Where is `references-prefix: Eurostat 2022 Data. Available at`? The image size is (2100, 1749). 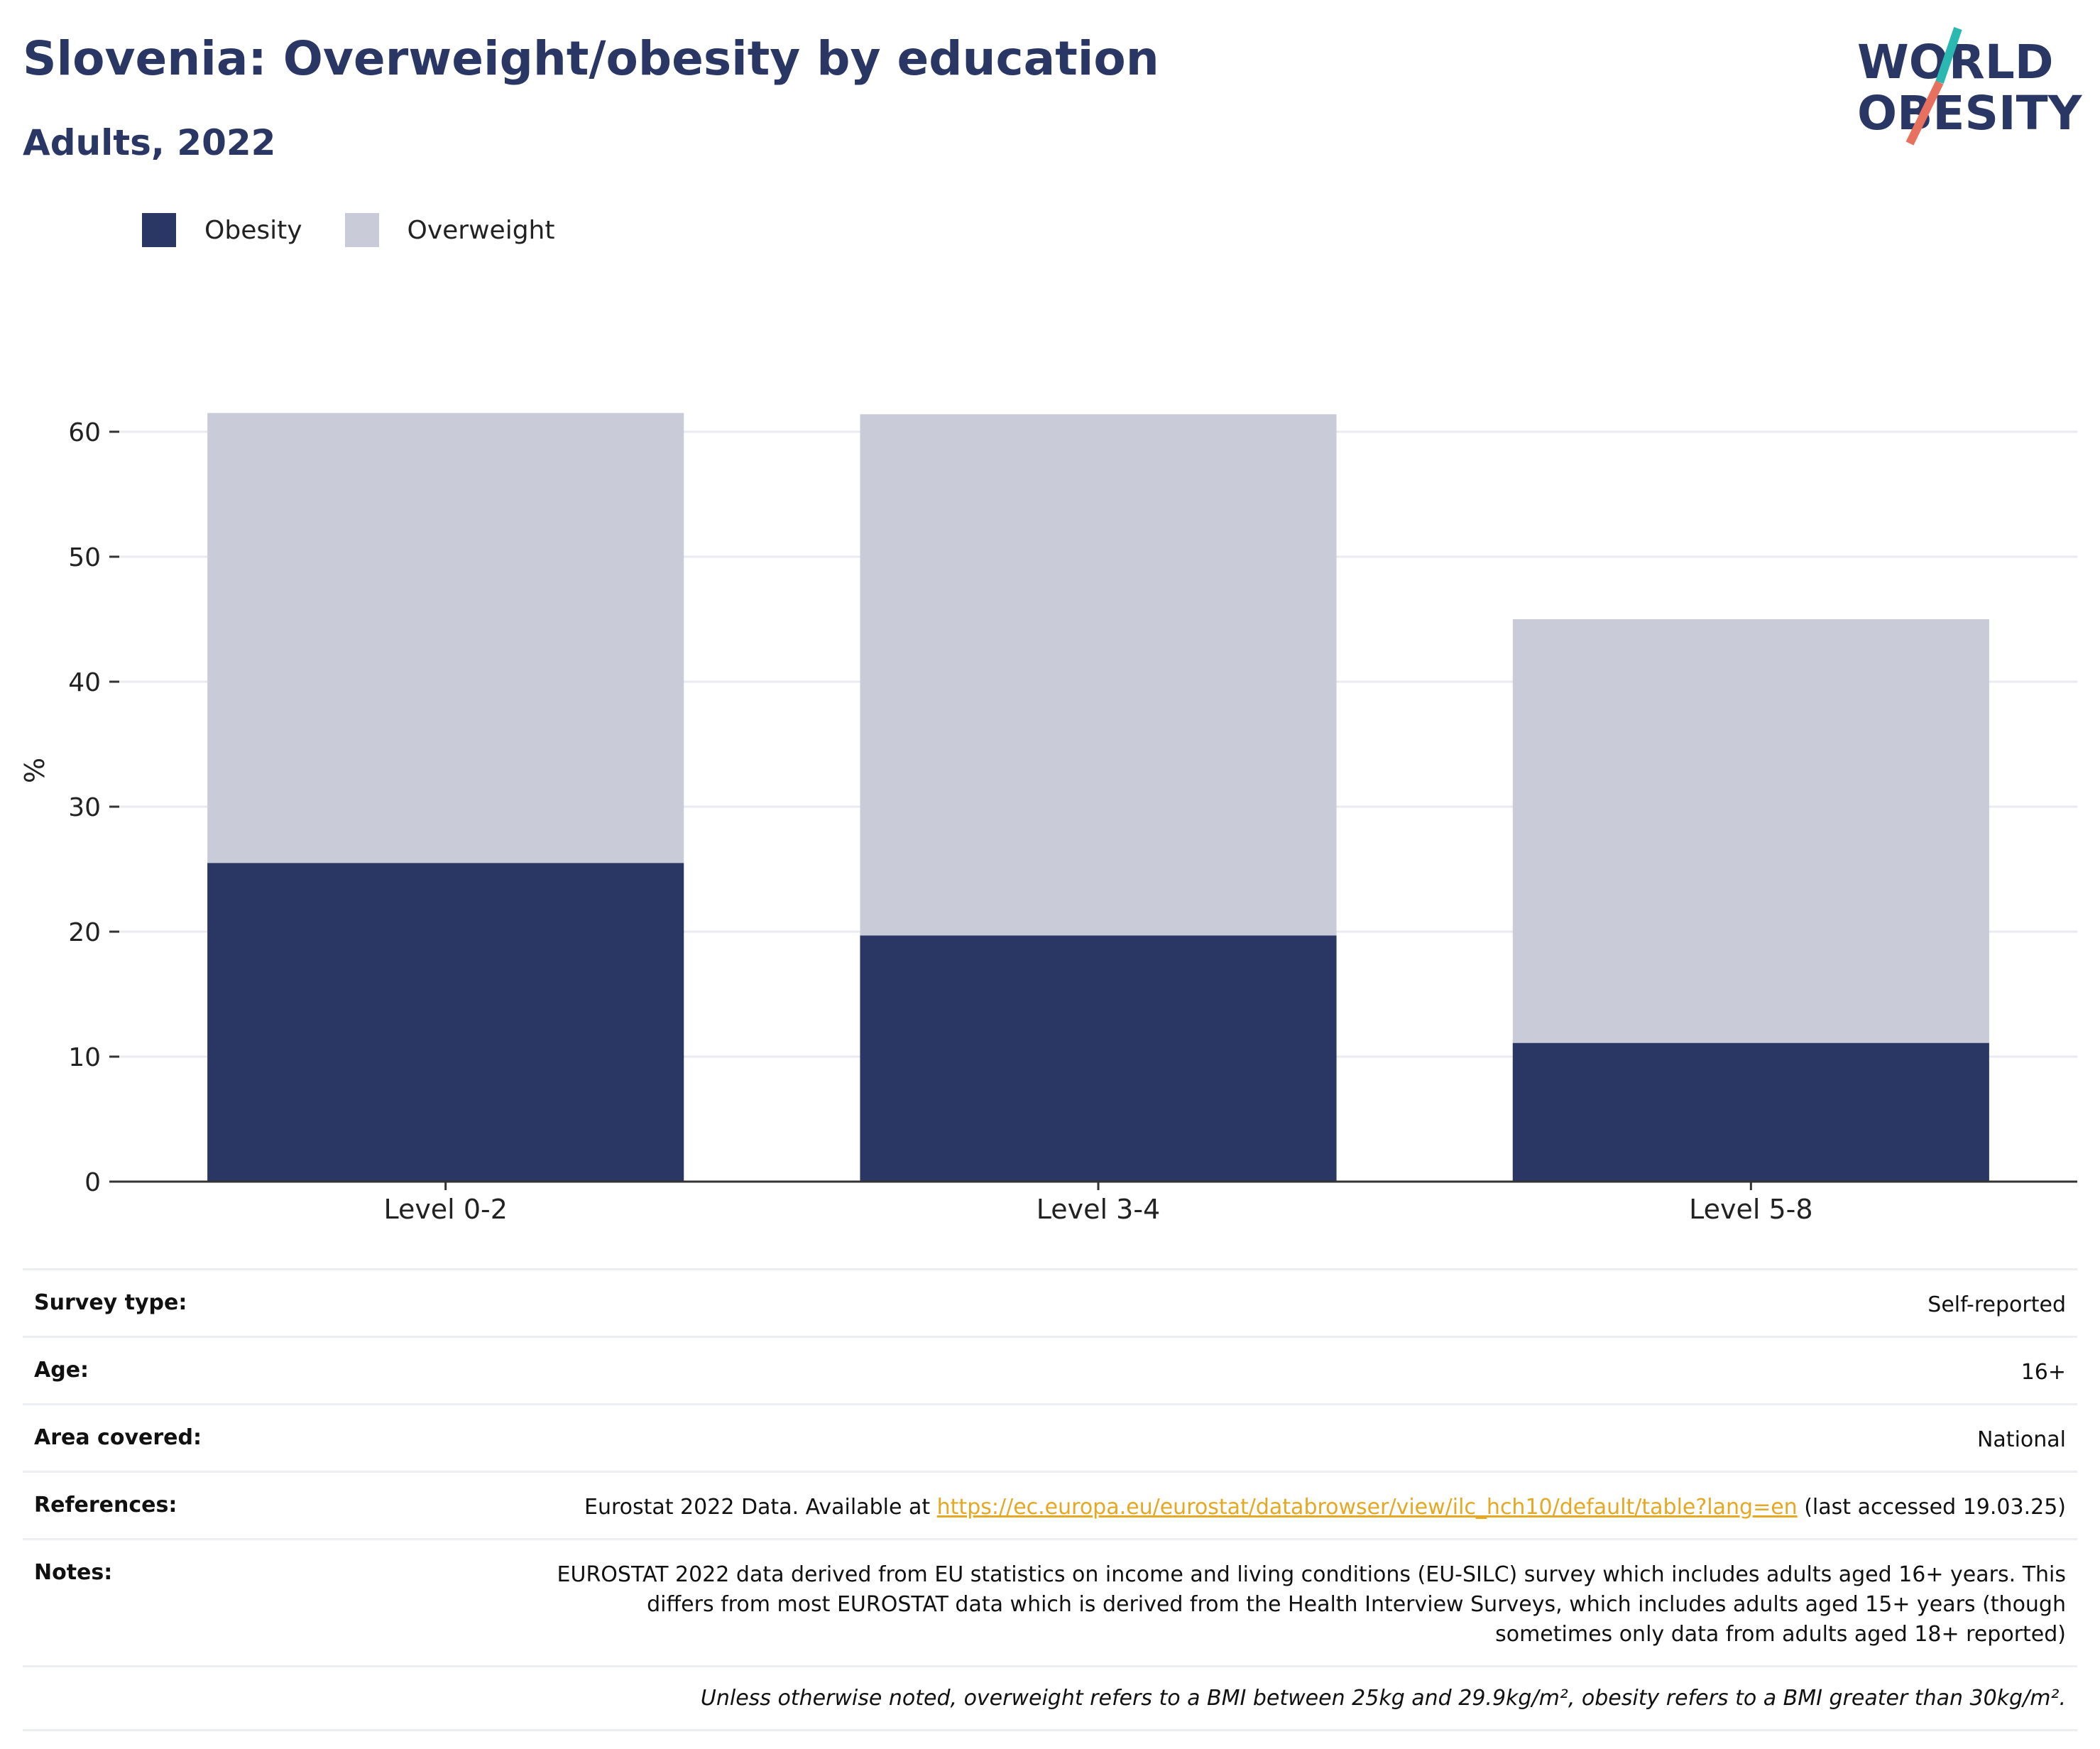
references-prefix: Eurostat 2022 Data. Available at is located at coordinates (760, 1508).